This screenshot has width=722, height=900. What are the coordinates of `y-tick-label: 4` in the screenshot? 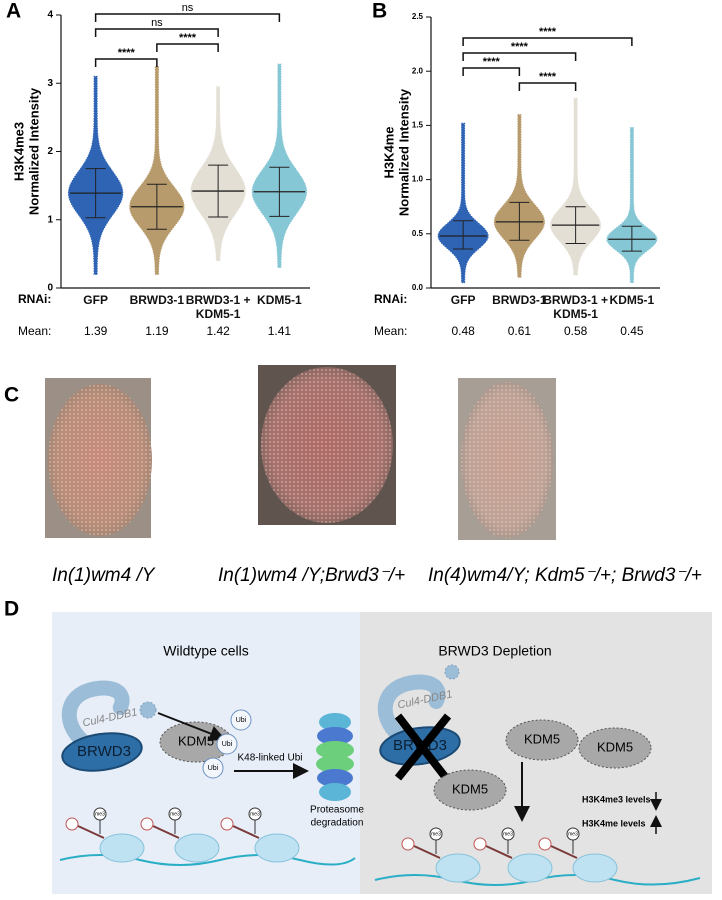 It's located at (50, 15).